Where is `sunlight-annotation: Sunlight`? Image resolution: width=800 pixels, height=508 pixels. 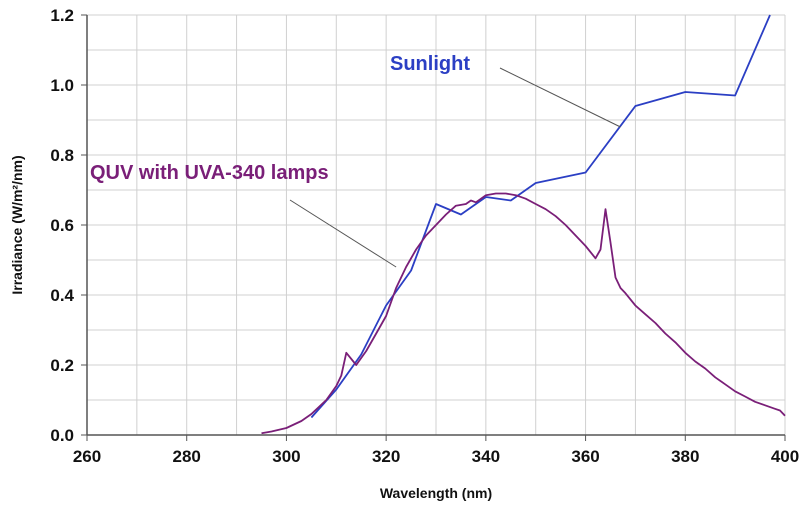 sunlight-annotation: Sunlight is located at coordinates (430, 64).